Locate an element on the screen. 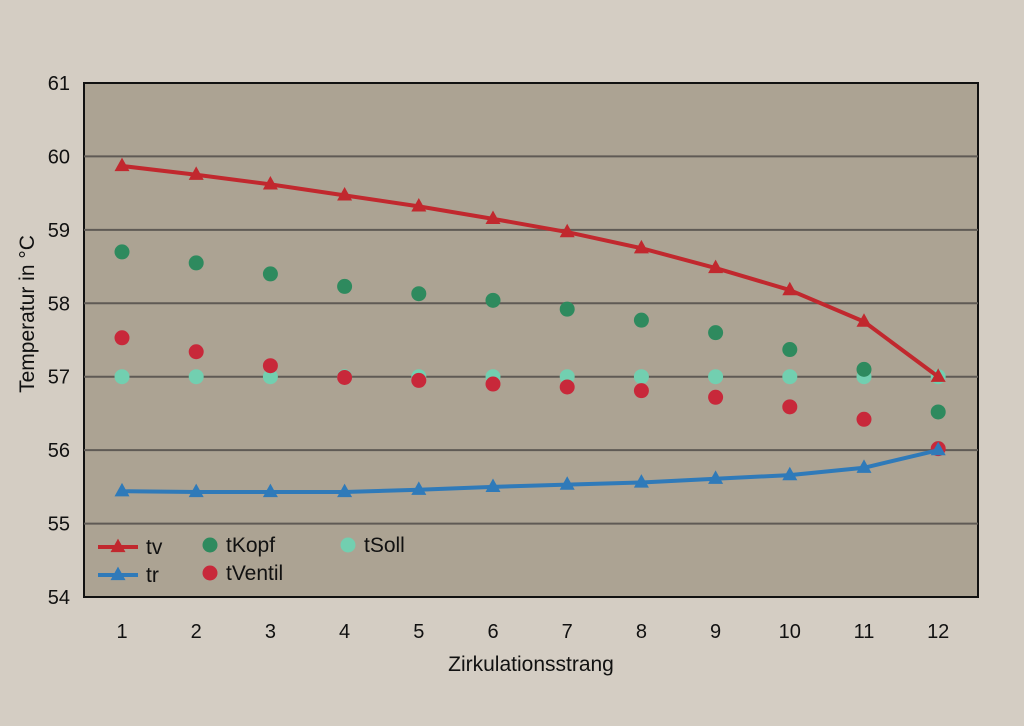 The width and height of the screenshot is (1024, 726). series-line-tr is located at coordinates (530, 471).